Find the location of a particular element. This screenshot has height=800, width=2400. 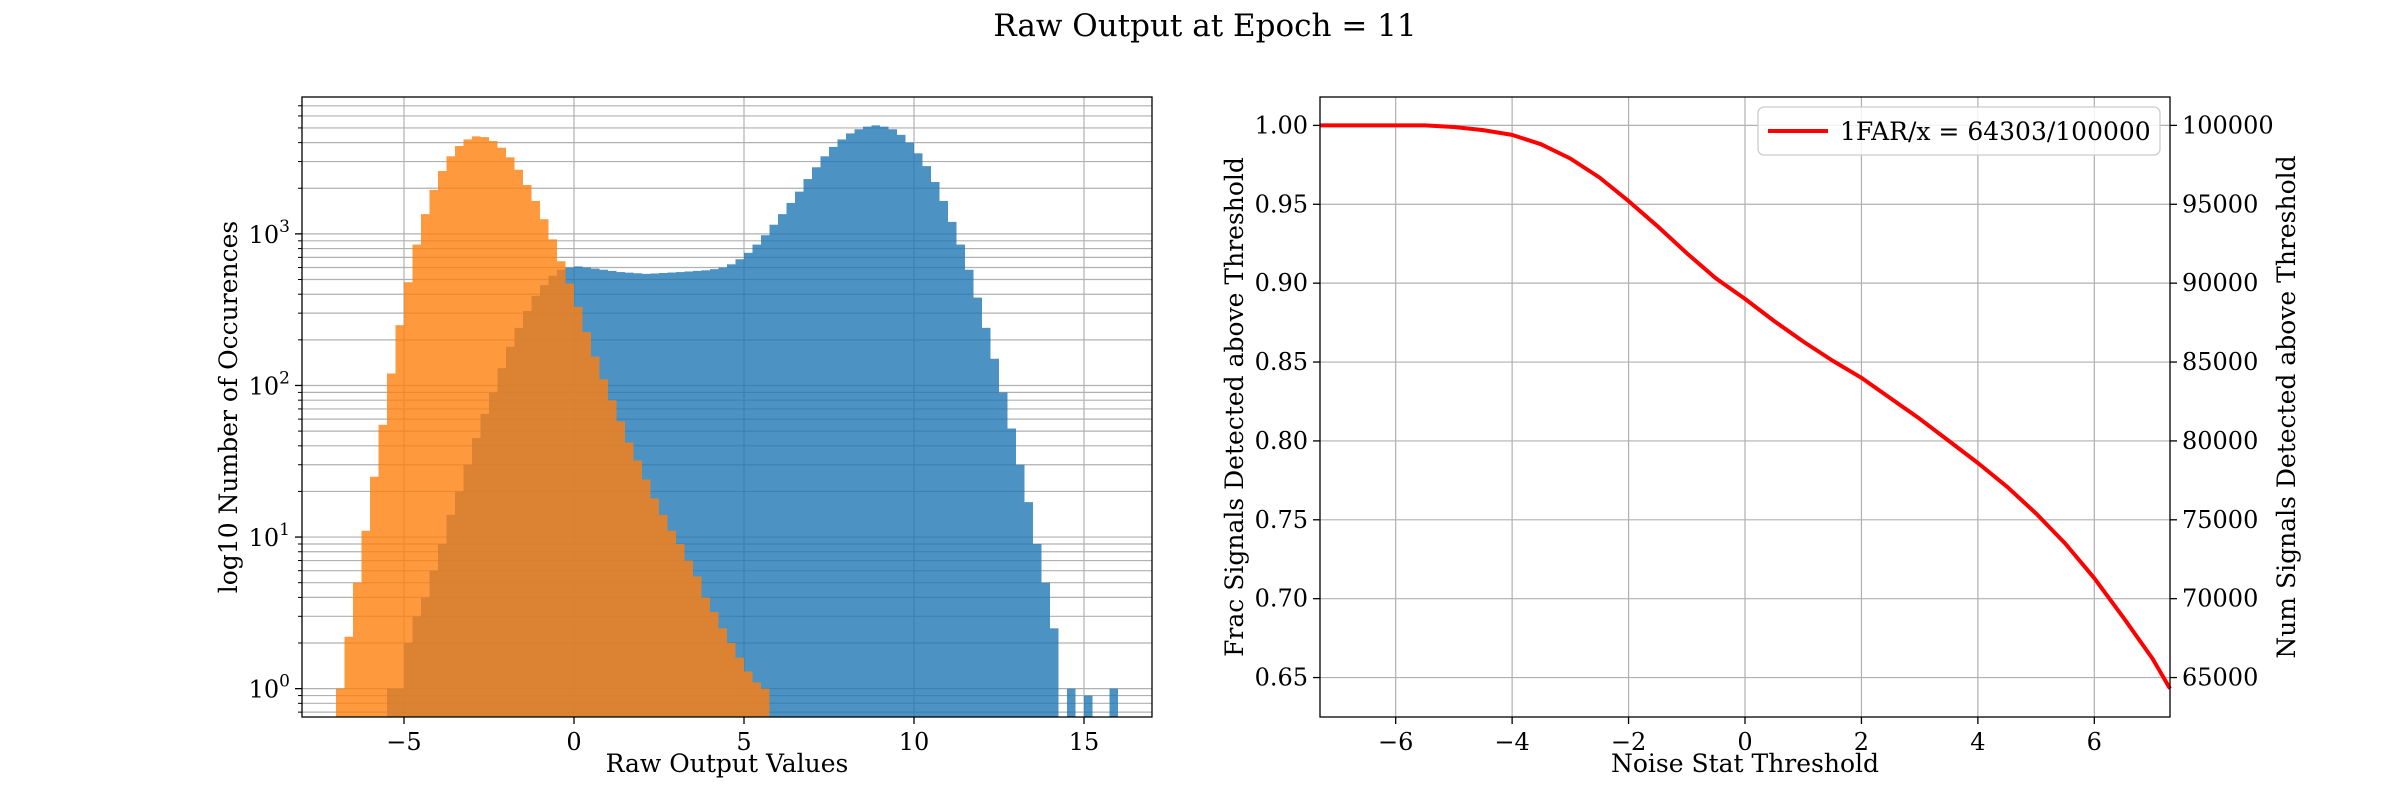

line-chart-x-tick-label: 2 is located at coordinates (1861, 742).